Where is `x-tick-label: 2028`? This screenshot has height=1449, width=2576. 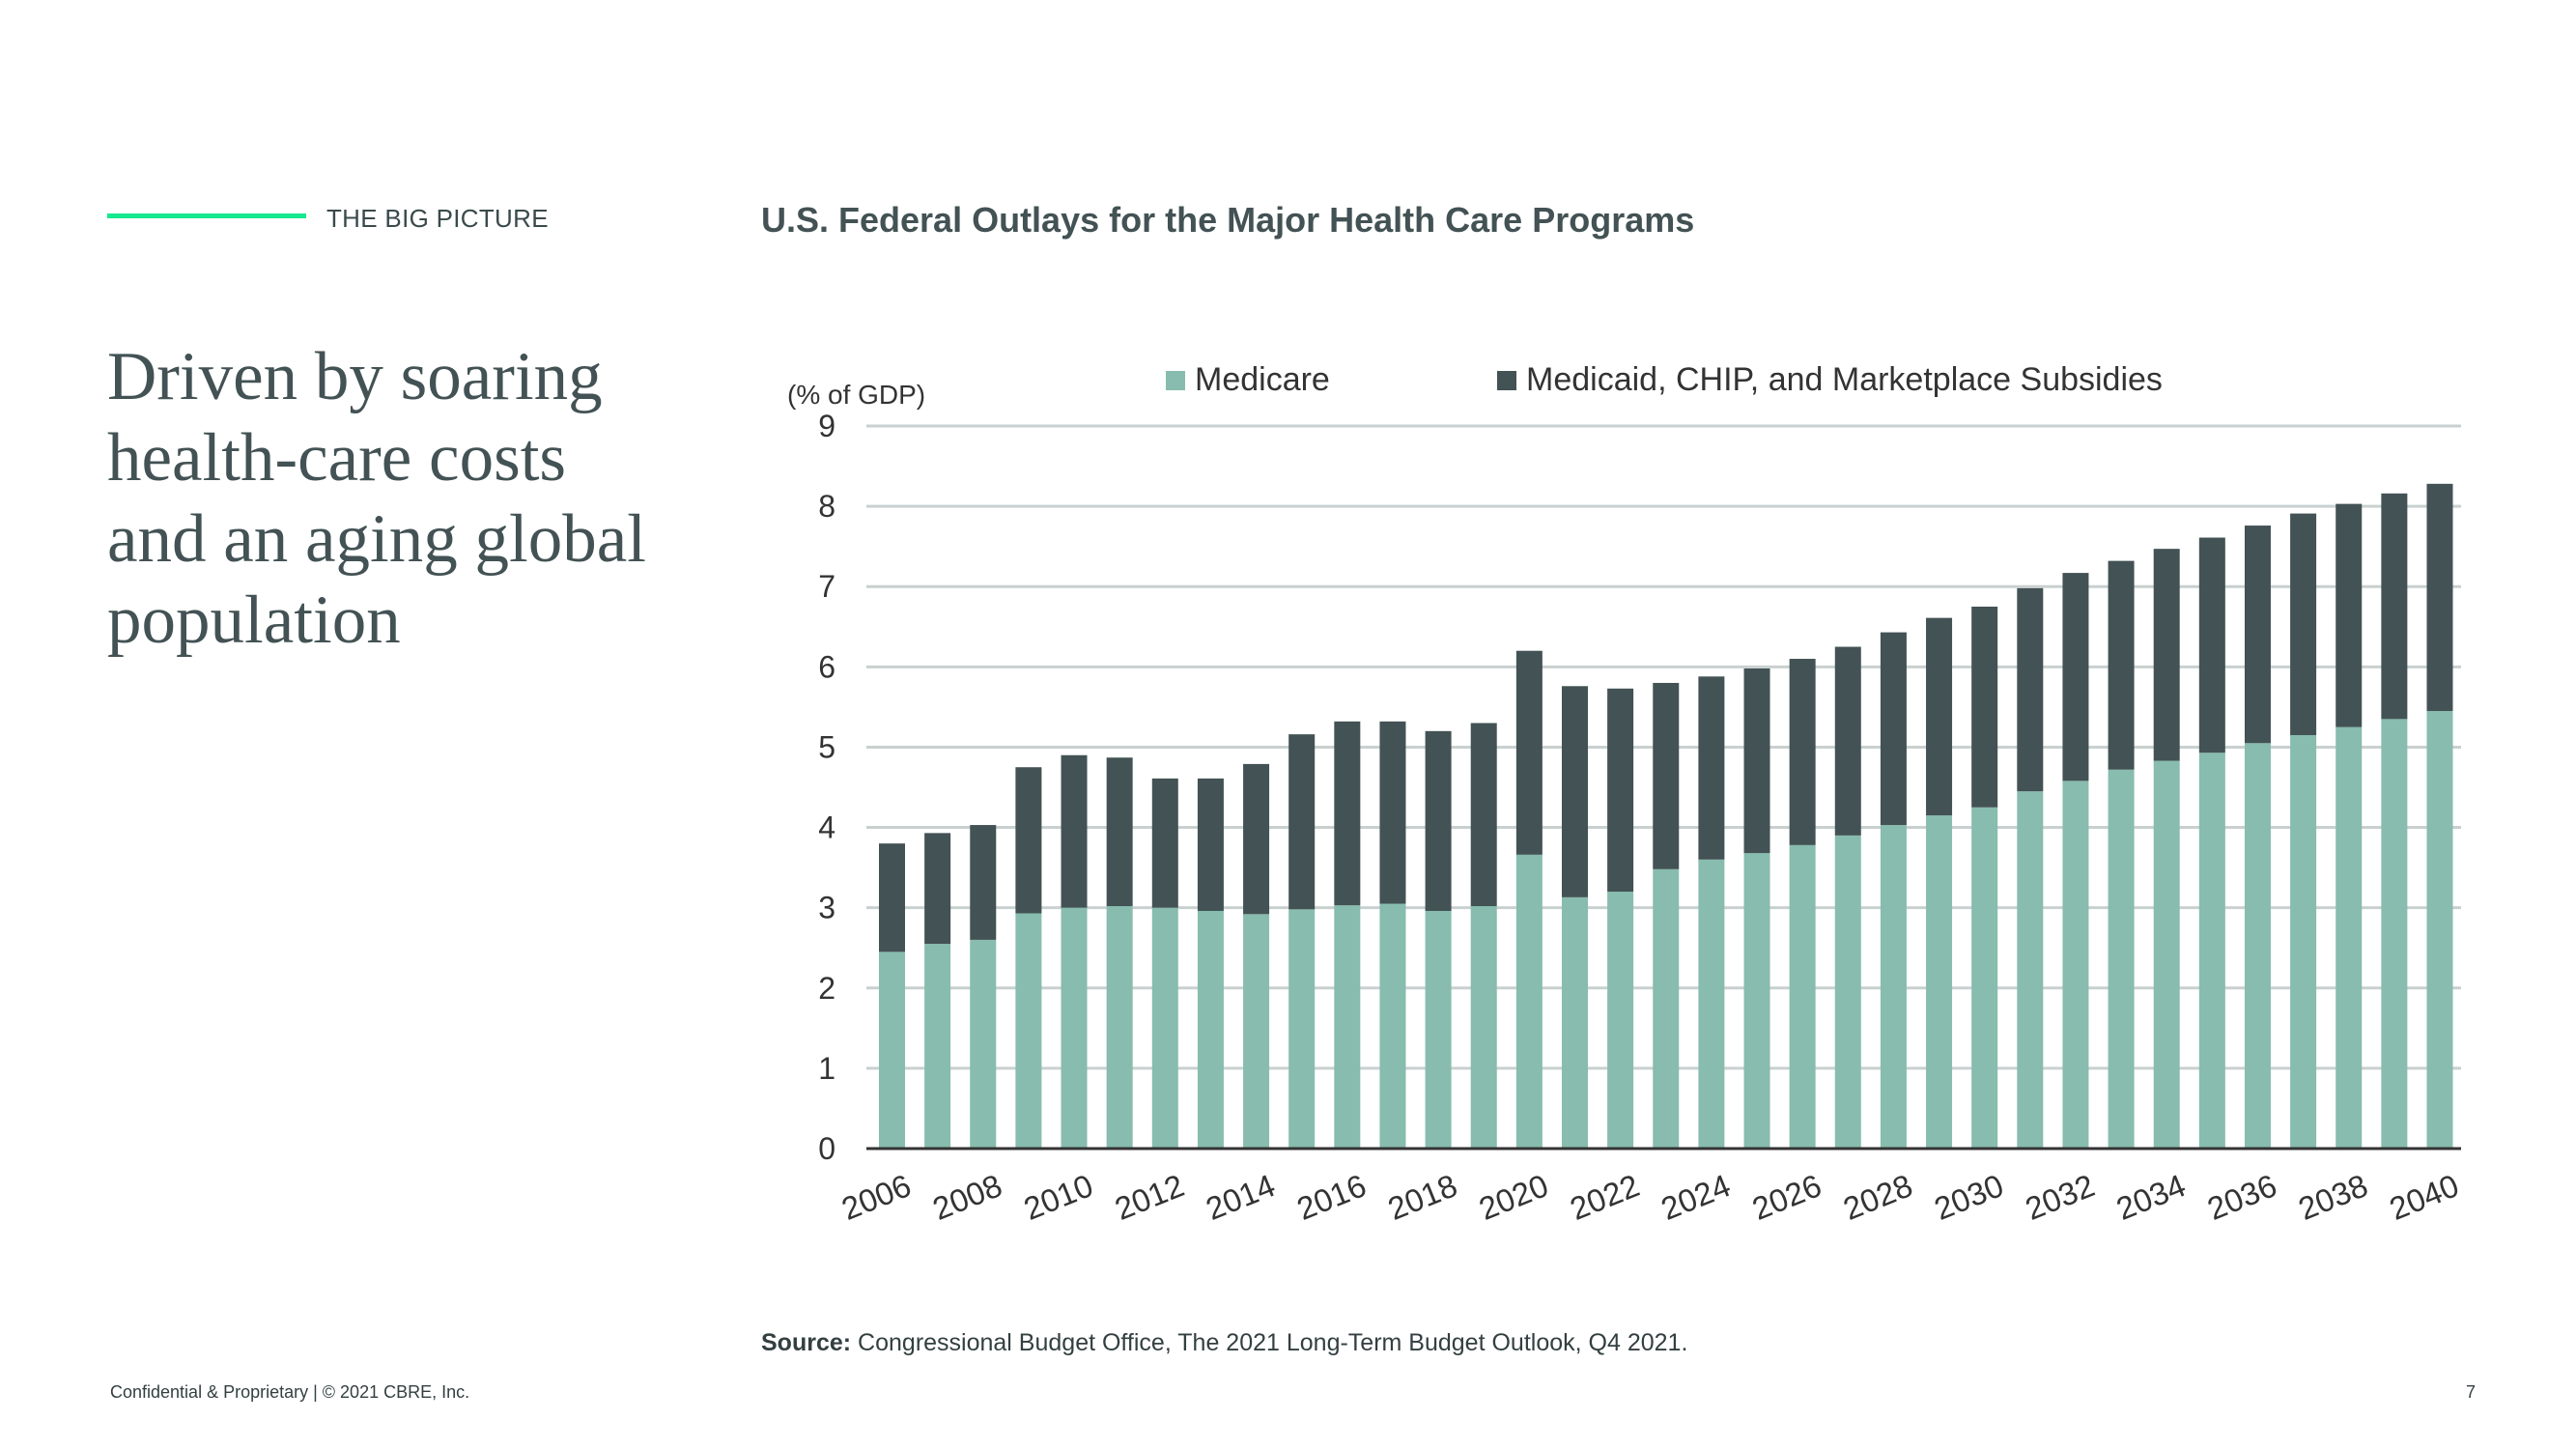 x-tick-label: 2028 is located at coordinates (1877, 1197).